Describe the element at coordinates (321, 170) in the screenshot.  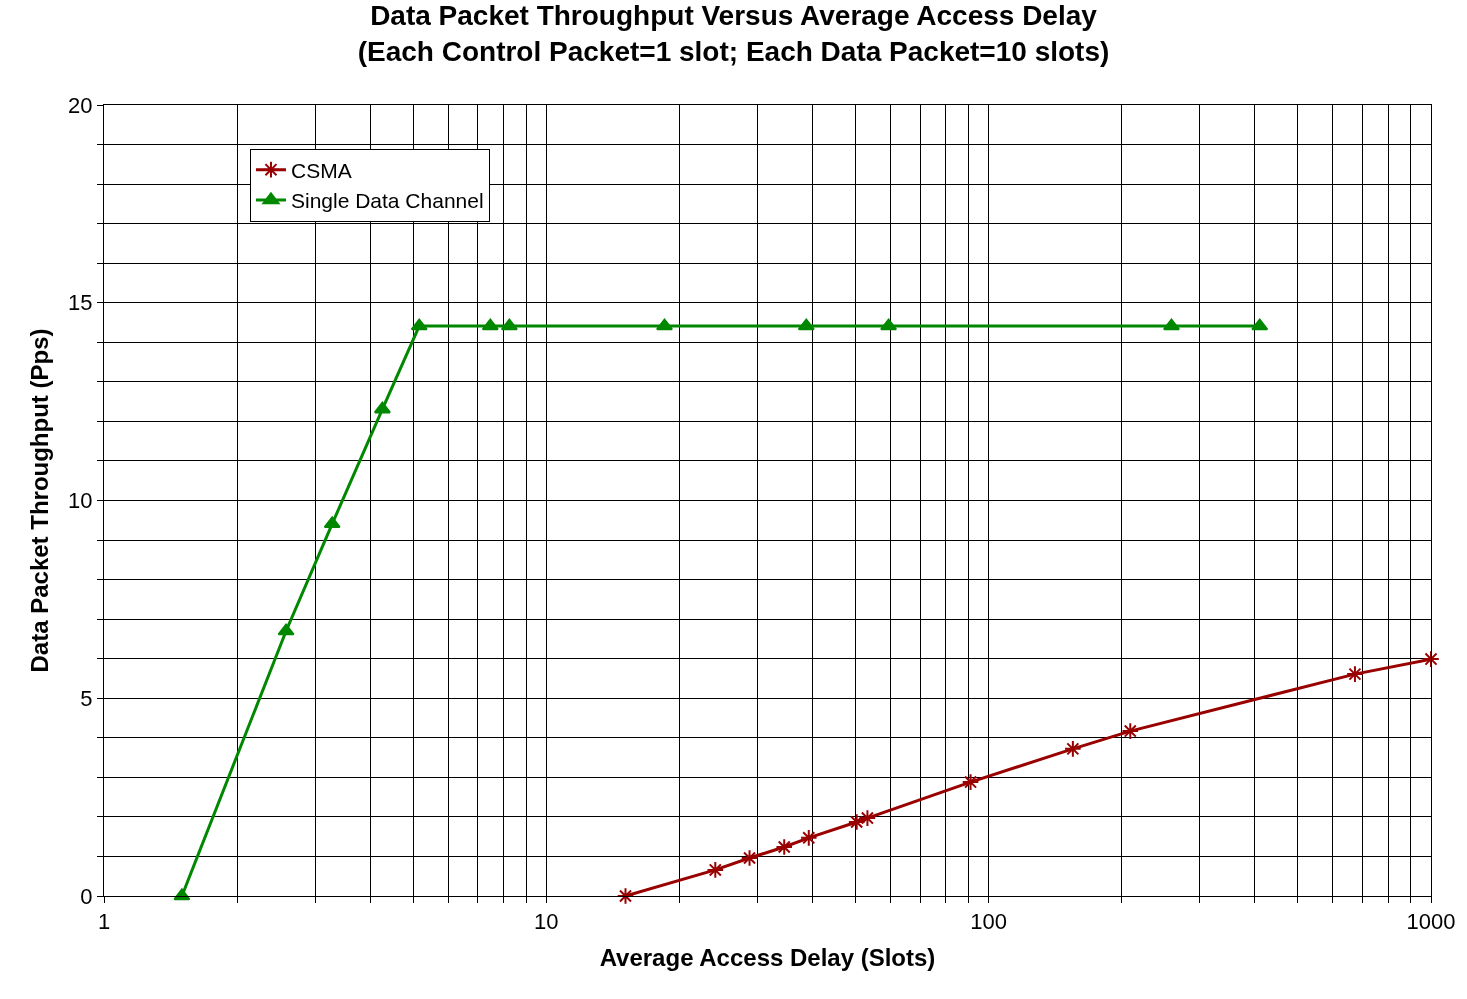
I see `legend-label: CSMA` at that location.